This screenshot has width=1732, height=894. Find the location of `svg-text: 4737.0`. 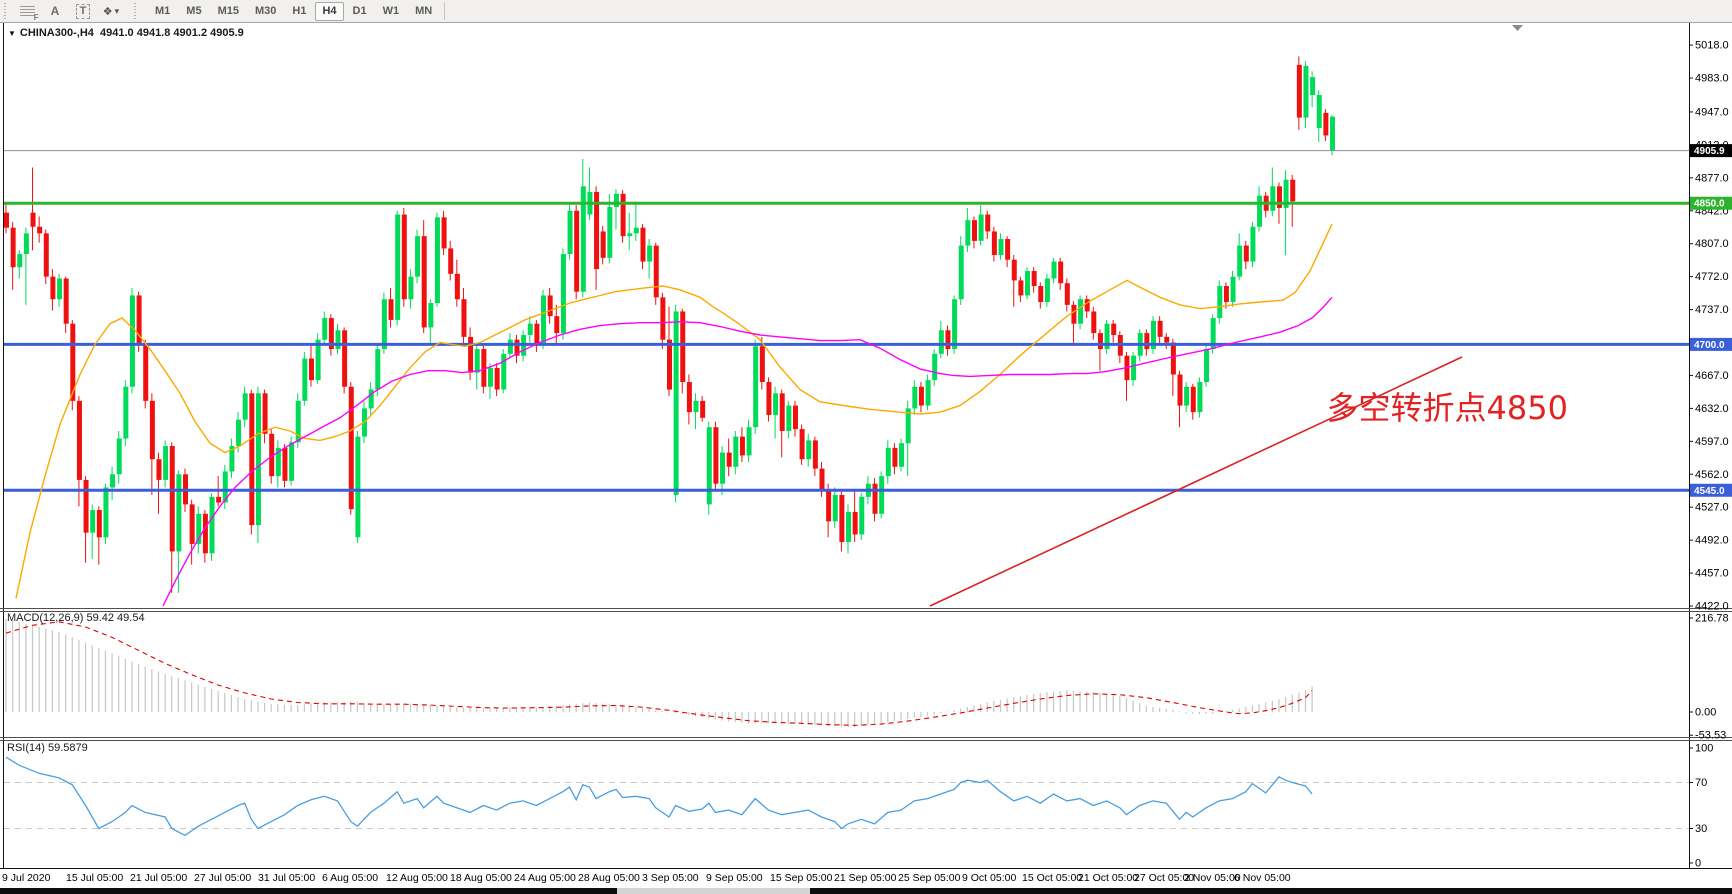

svg-text: 4737.0 is located at coordinates (1712, 310).